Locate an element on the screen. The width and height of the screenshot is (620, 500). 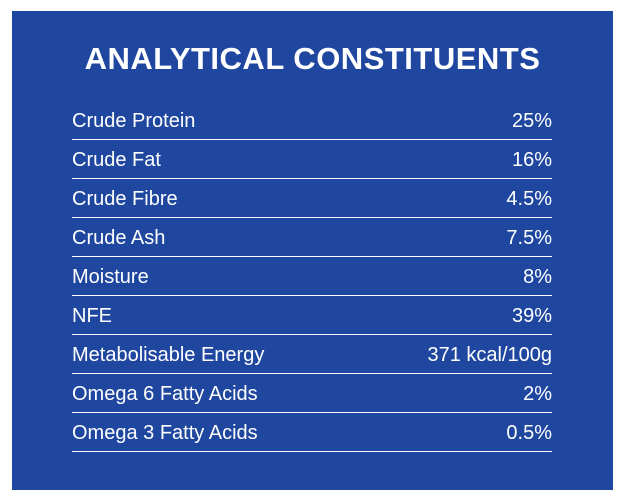
constituent-name: Moisture is located at coordinates (110, 277).